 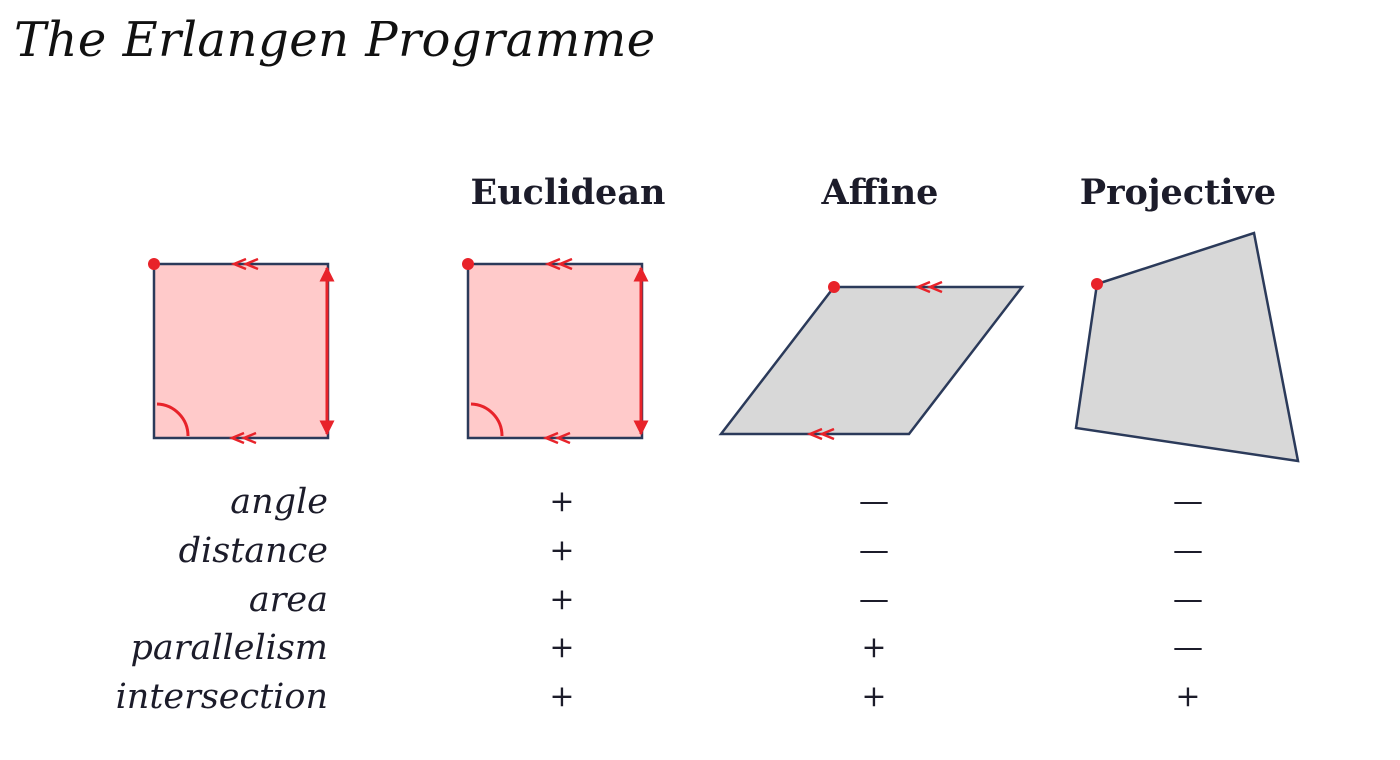 What do you see at coordinates (1188, 647) in the screenshot?
I see `mark-parallelism-projective: —` at bounding box center [1188, 647].